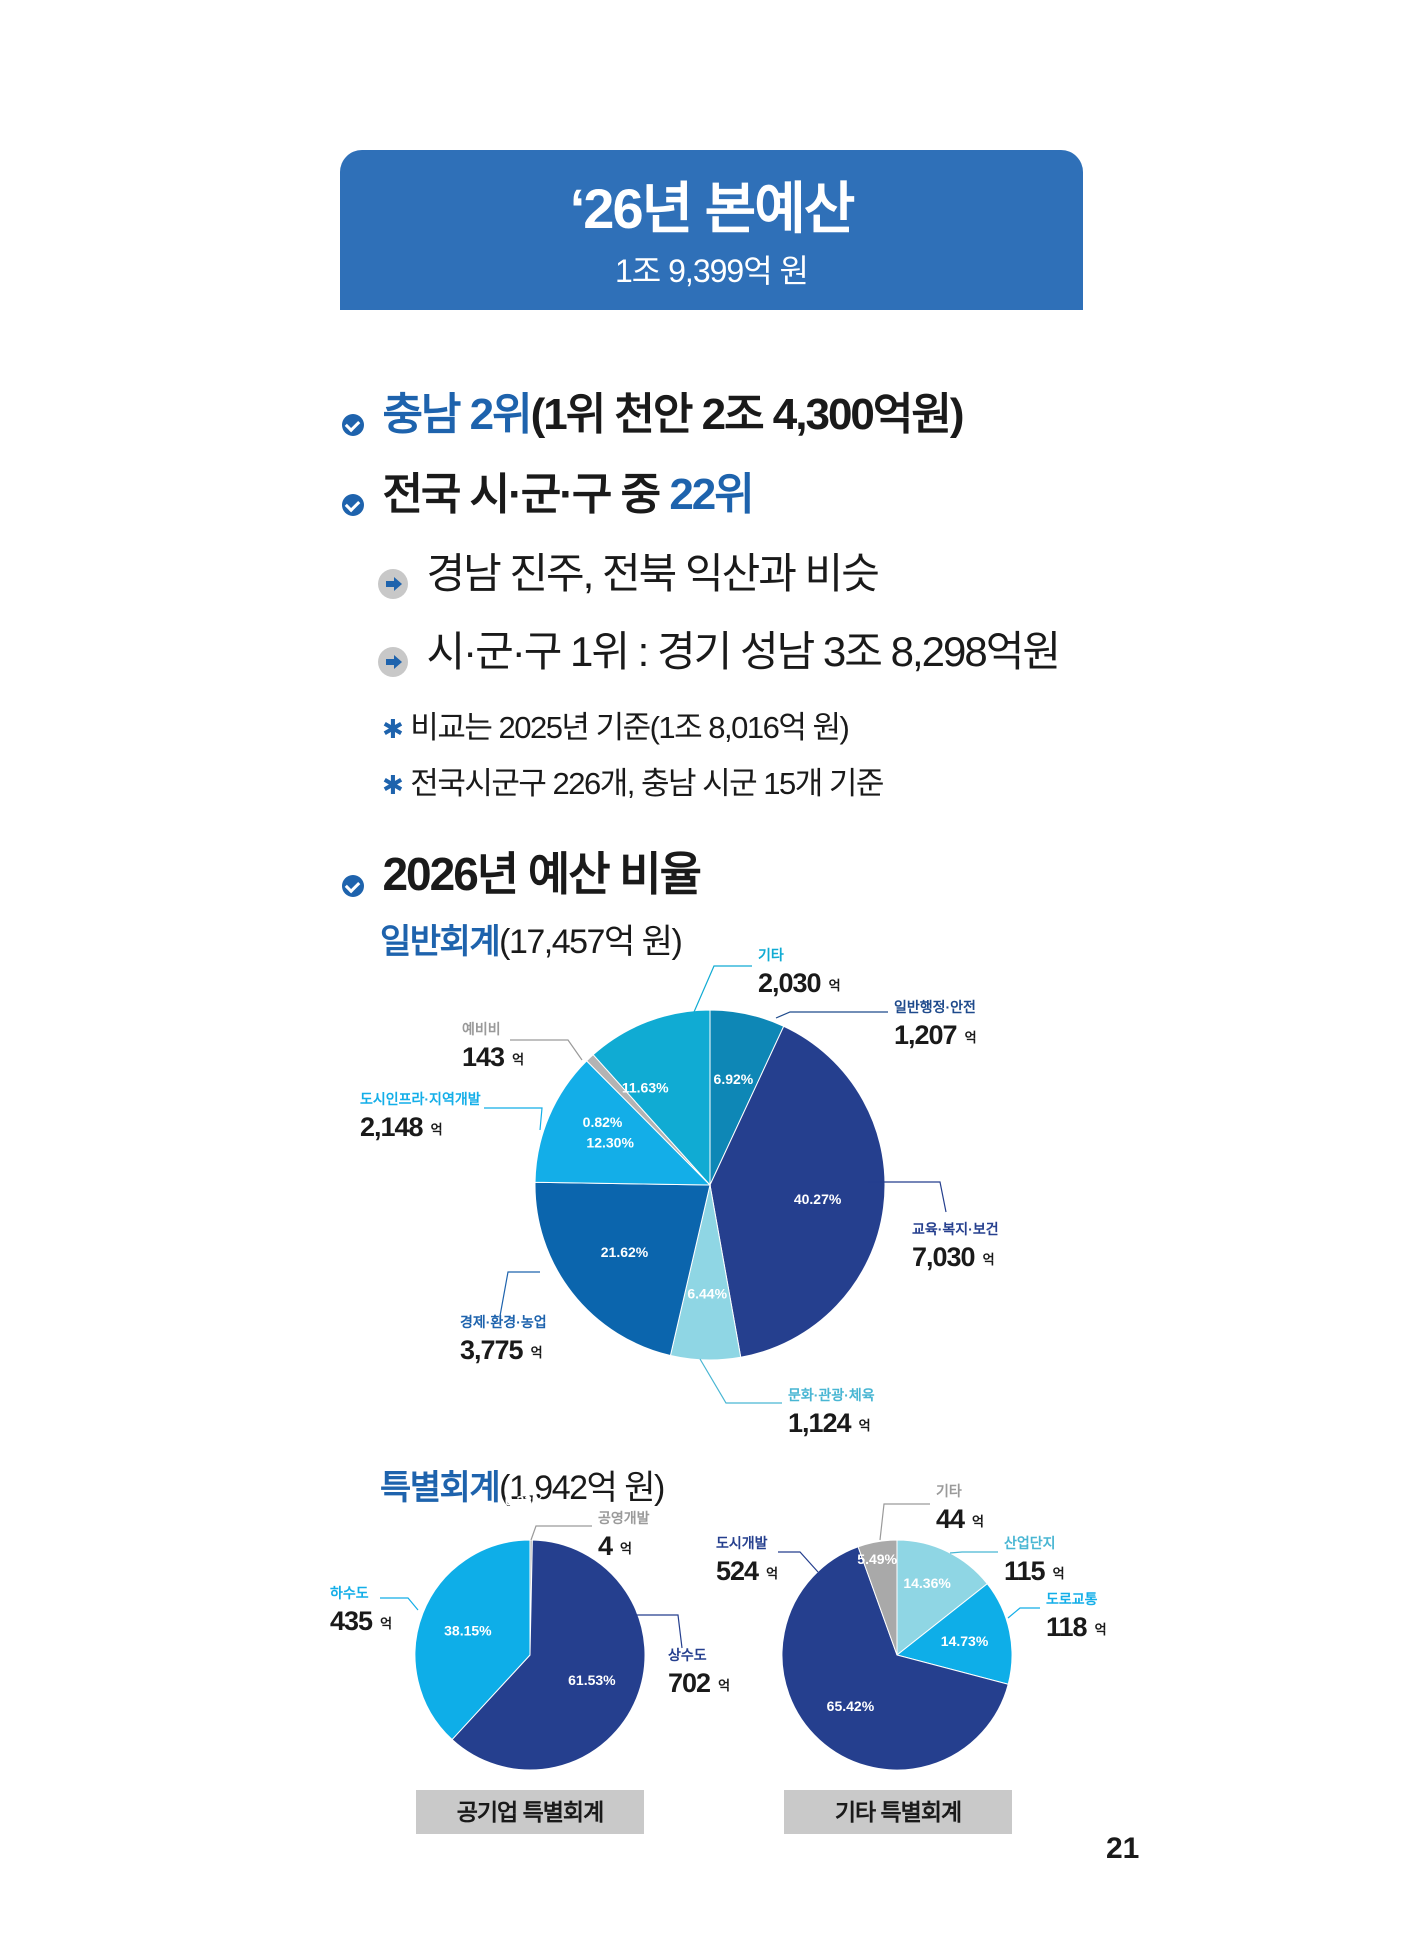 The image size is (1417, 1950). I want to click on general-account-label: 일반회계, so click(440, 942).